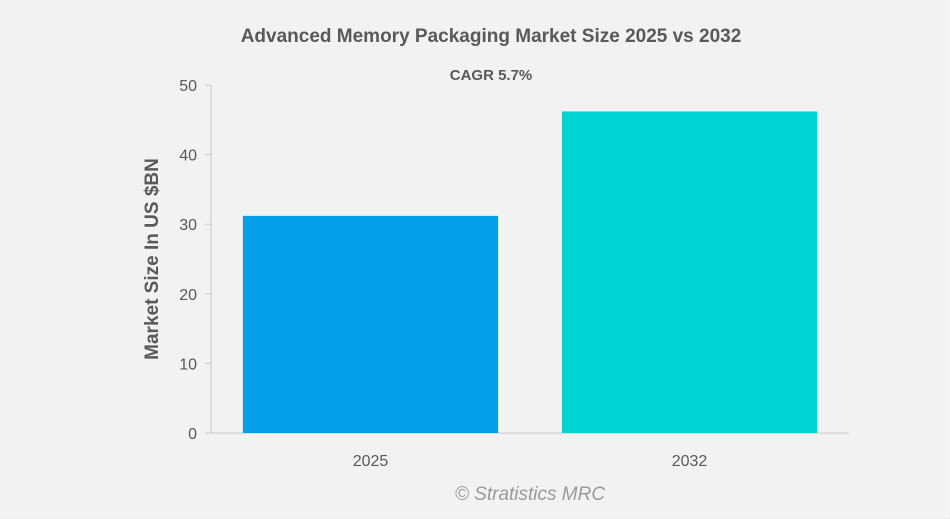 This screenshot has height=519, width=950. What do you see at coordinates (188, 295) in the screenshot?
I see `y-tick-label: 20` at bounding box center [188, 295].